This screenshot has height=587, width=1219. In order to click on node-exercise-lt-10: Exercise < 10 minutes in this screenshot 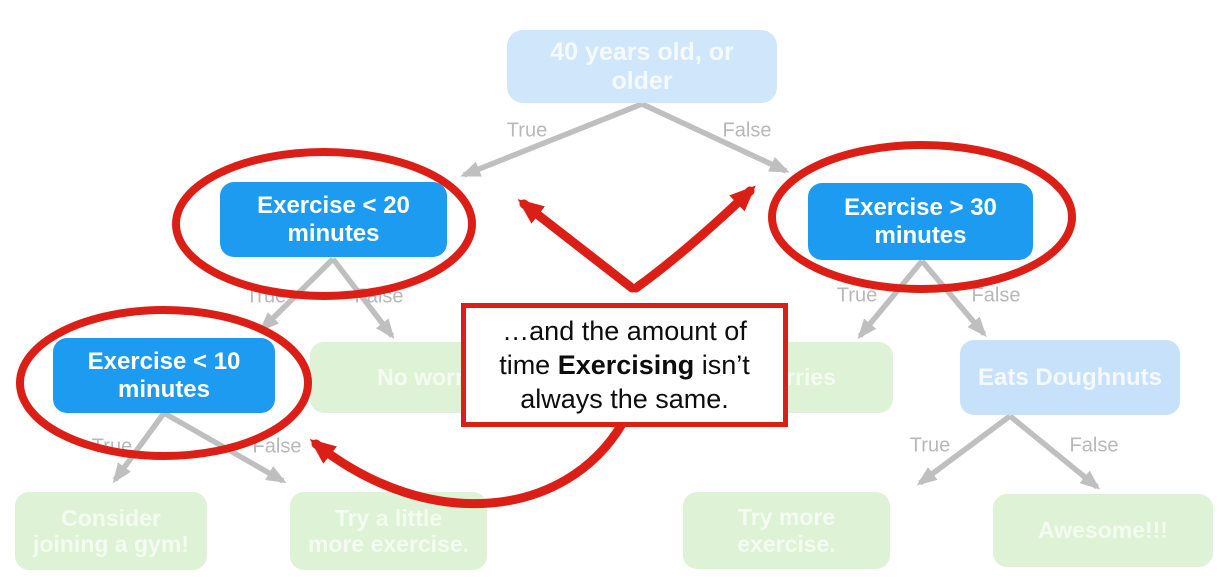, I will do `click(164, 375)`.